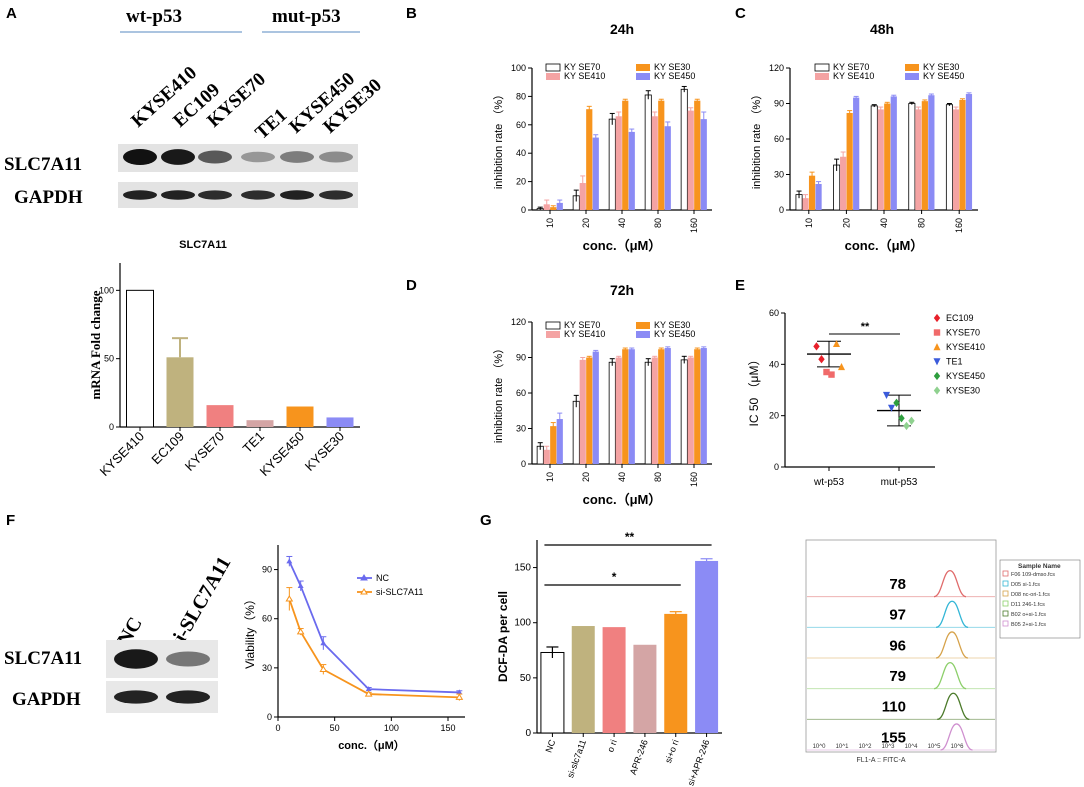  What do you see at coordinates (586, 223) in the screenshot?
I see `x-tick-label: 20` at bounding box center [586, 223].